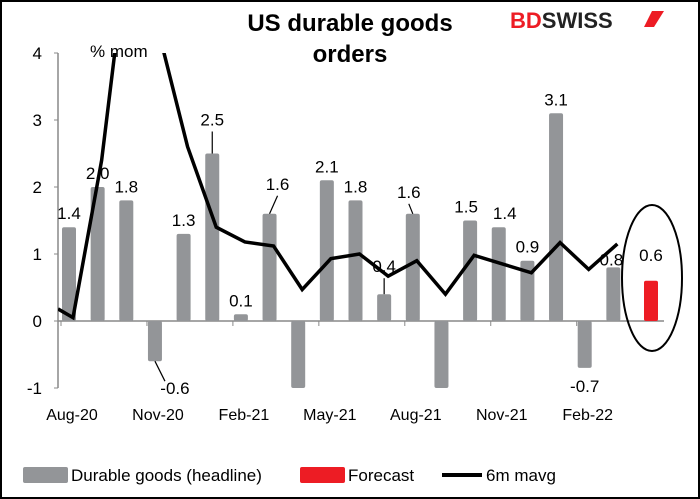 This screenshot has height=499, width=700. Describe the element at coordinates (381, 475) in the screenshot. I see `legend-label: Forecast` at that location.